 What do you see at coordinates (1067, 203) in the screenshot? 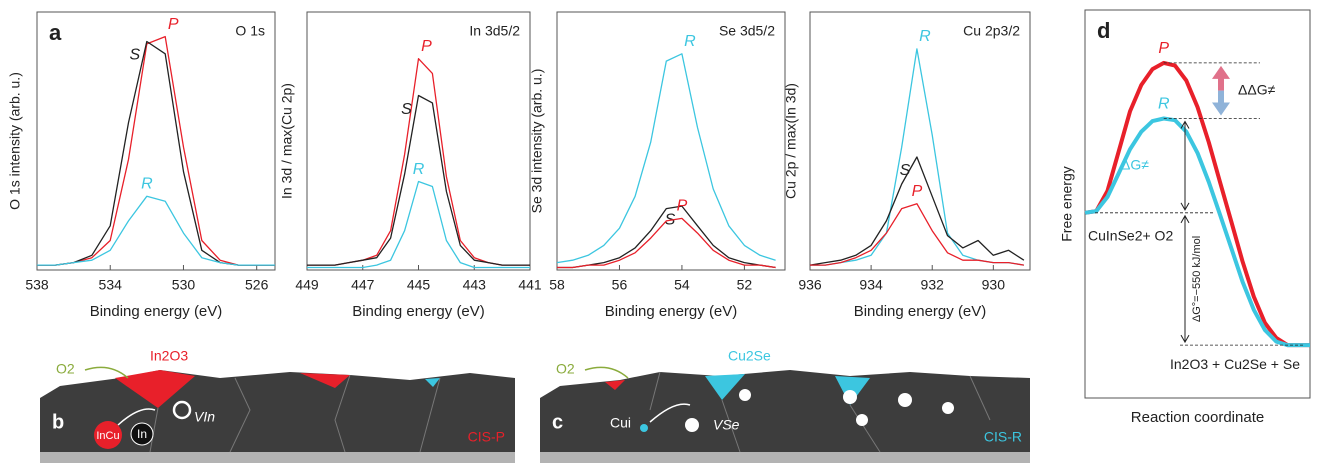
I see `y-axis-title: Free energy` at bounding box center [1067, 203].